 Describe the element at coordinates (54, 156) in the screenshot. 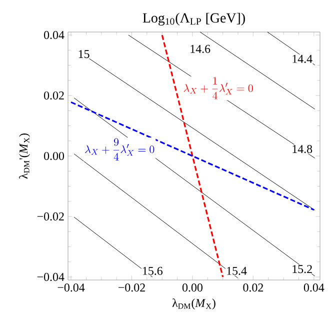

I see `y-tick-label: 0.00` at that location.